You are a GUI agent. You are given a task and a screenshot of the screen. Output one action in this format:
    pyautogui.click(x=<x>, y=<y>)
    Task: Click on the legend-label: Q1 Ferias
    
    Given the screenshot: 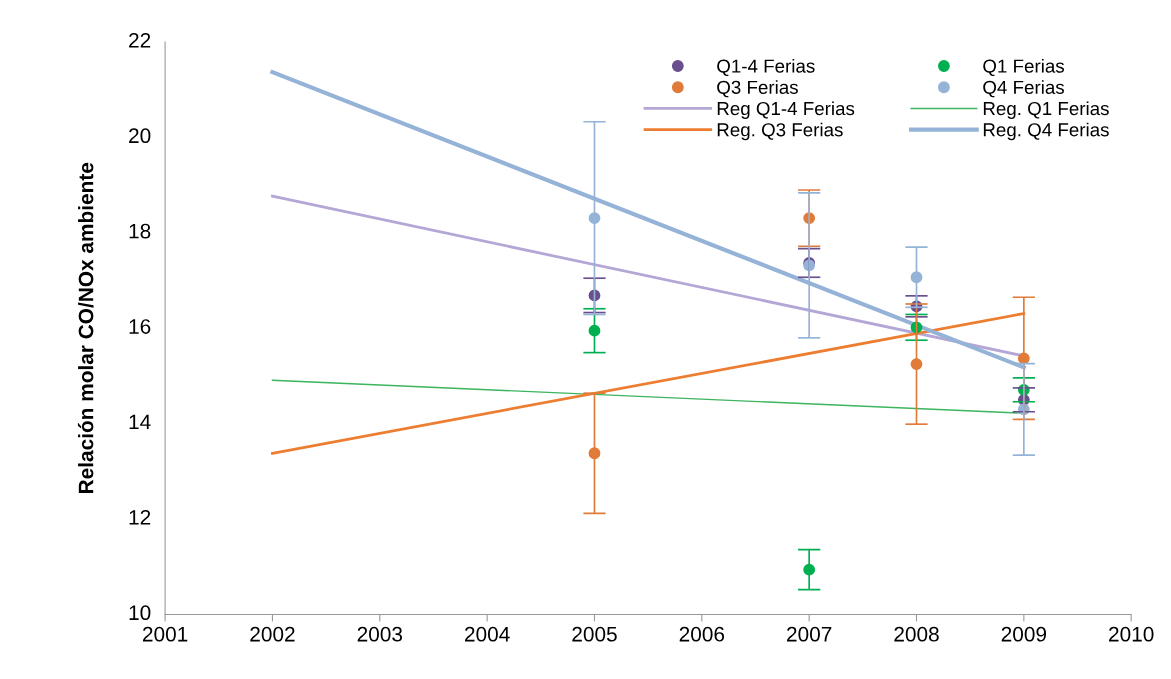 What is the action you would take?
    pyautogui.click(x=1023, y=67)
    